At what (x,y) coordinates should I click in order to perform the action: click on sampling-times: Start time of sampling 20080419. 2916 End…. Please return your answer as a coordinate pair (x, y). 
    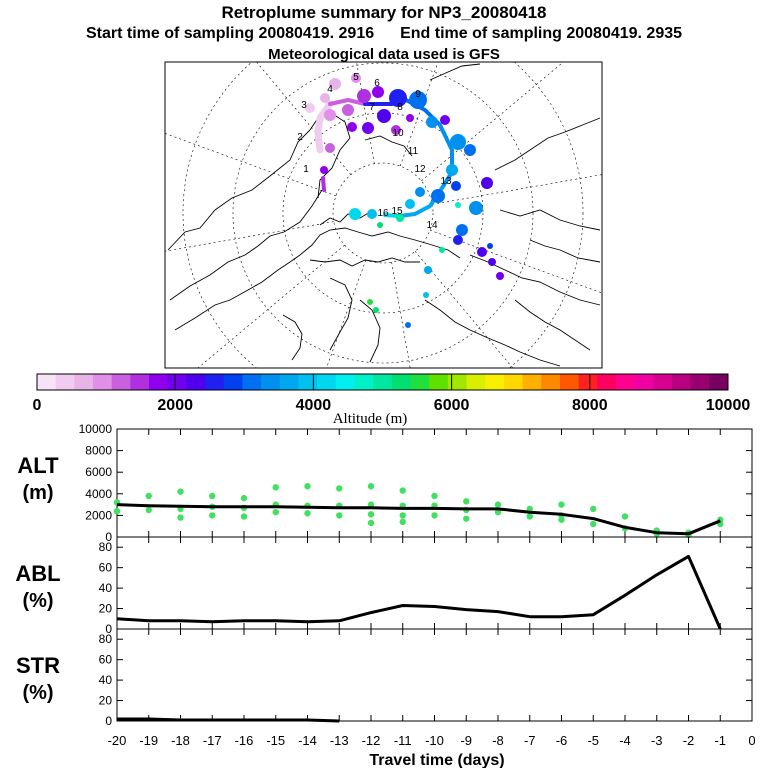
    Looking at the image, I should click on (384, 34).